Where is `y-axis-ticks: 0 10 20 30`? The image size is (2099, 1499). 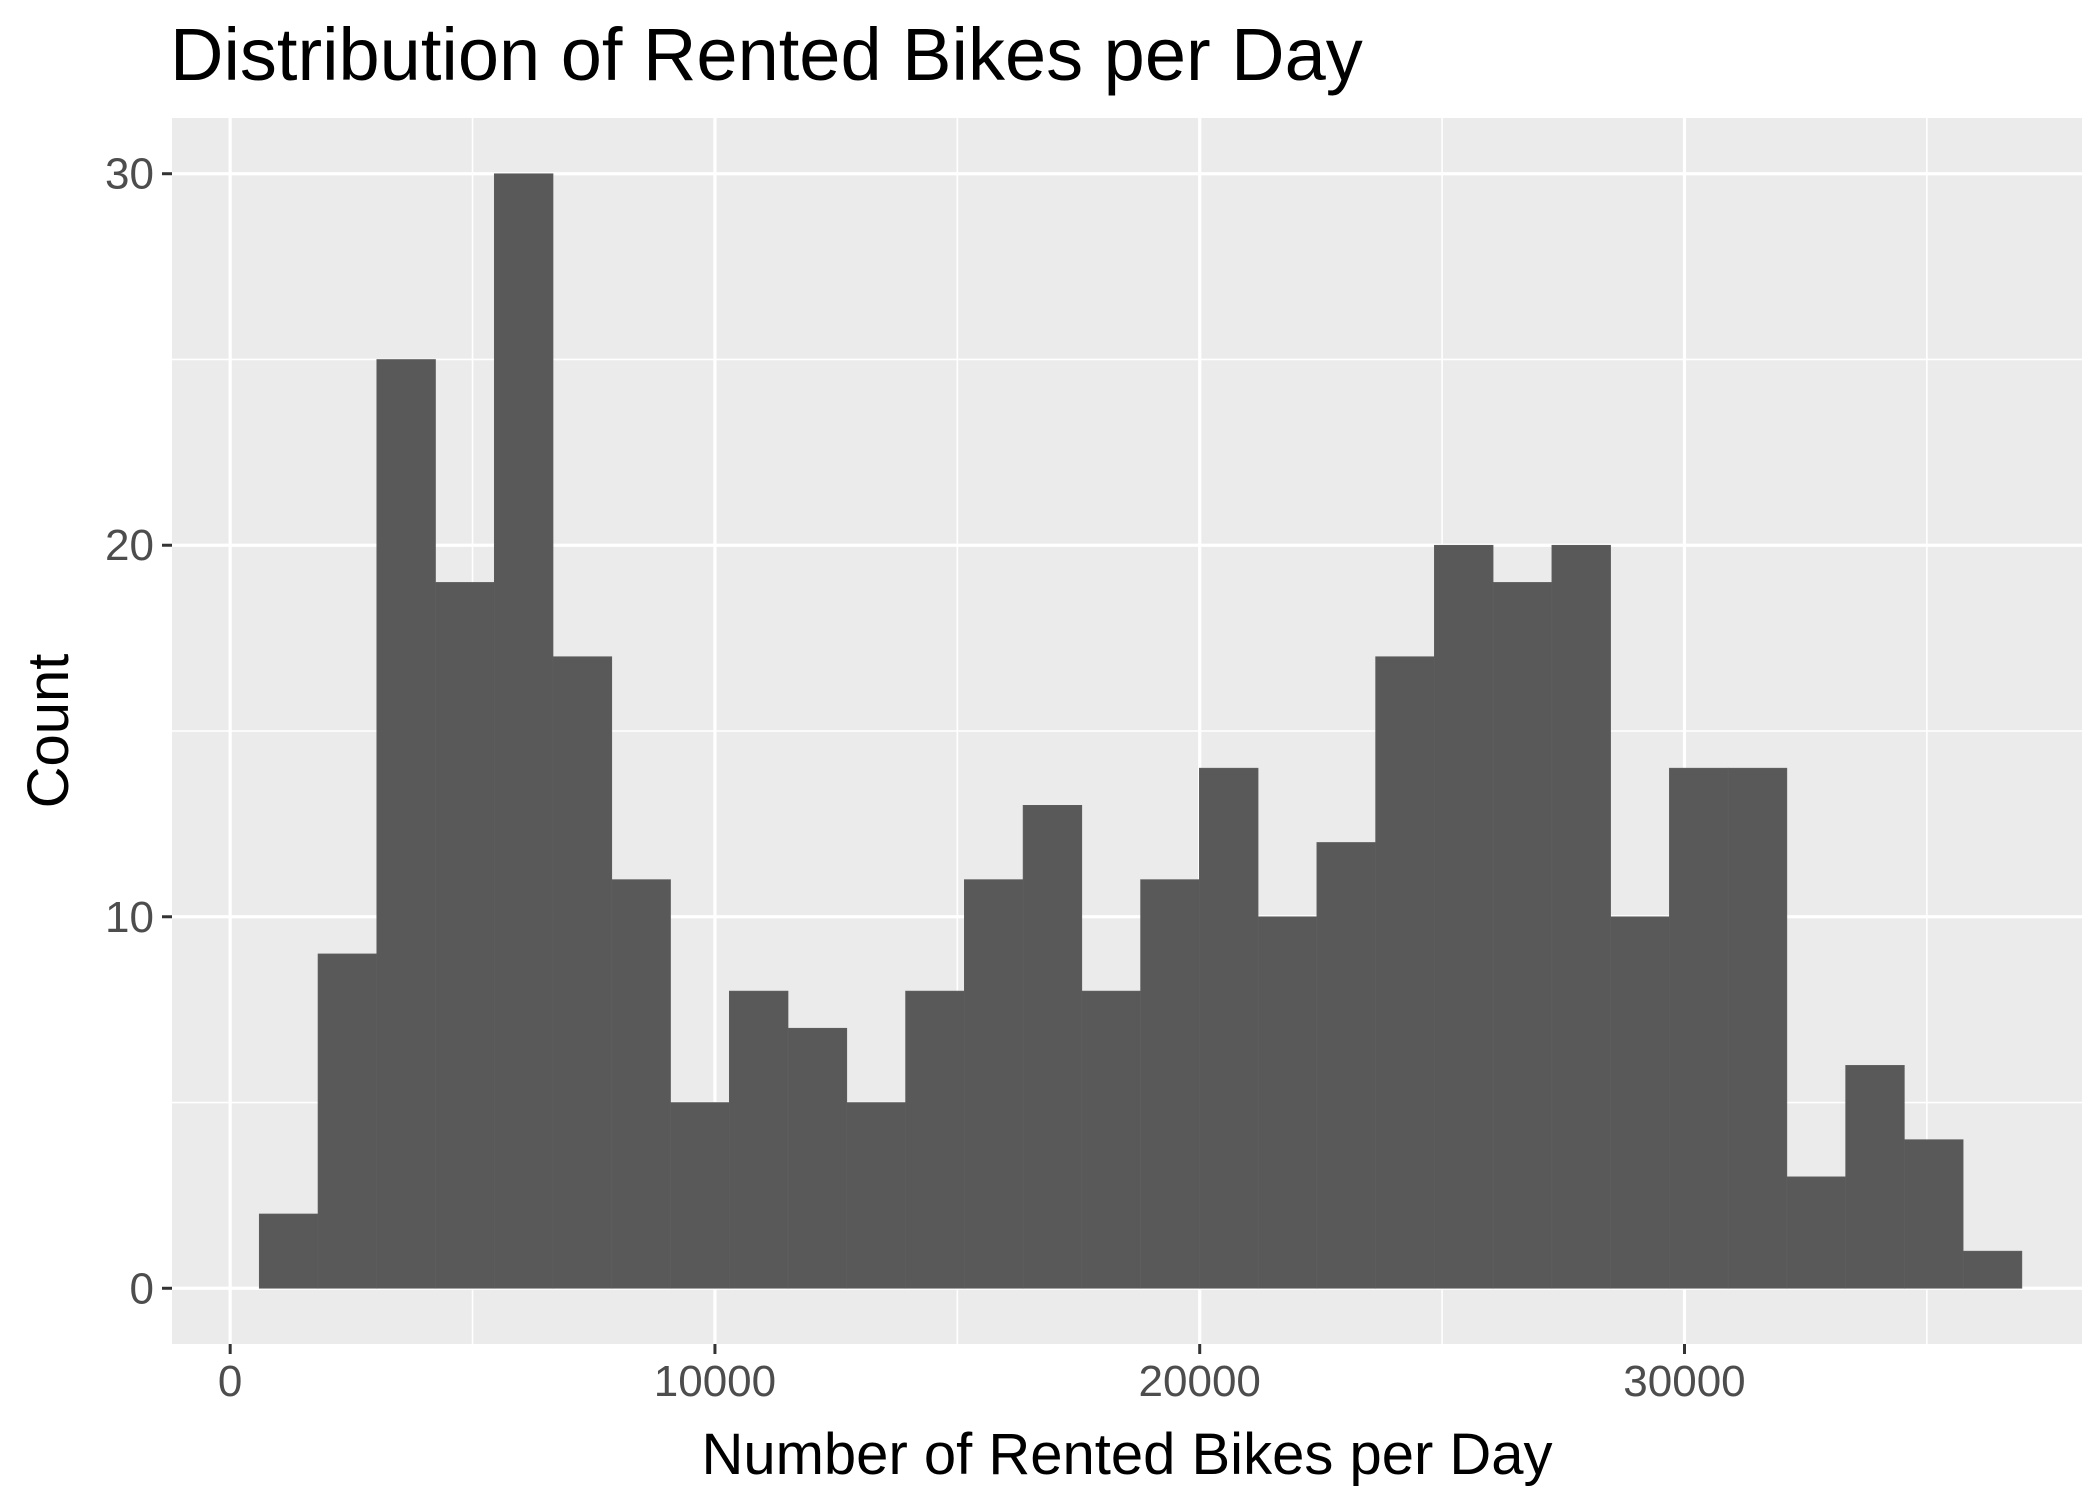
y-axis-ticks: 0 10 20 30 is located at coordinates (138, 731).